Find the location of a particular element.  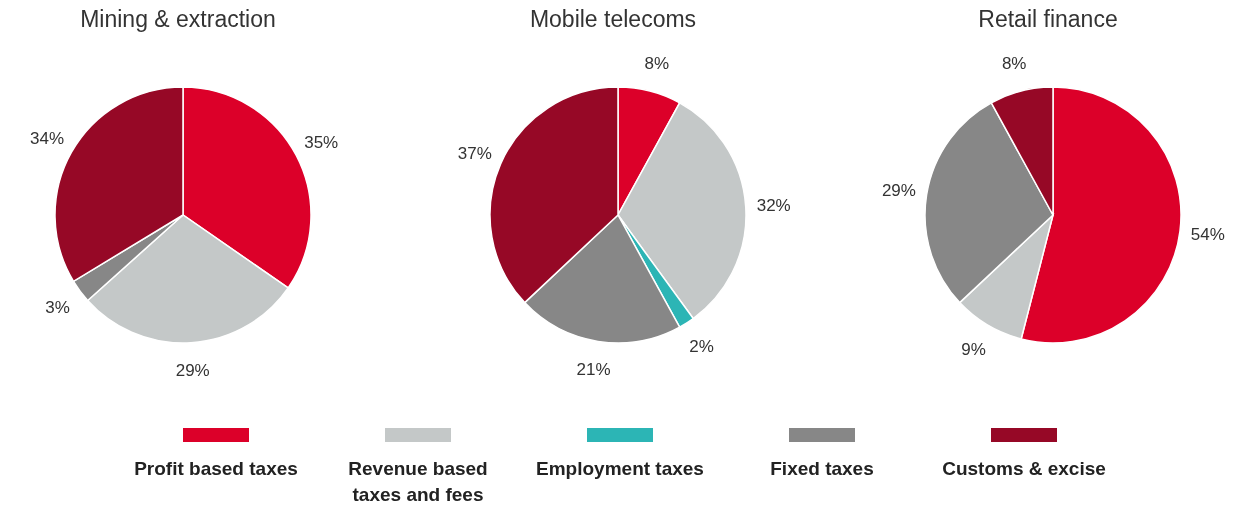

chart-title: Mining & extraction is located at coordinates (178, 19).